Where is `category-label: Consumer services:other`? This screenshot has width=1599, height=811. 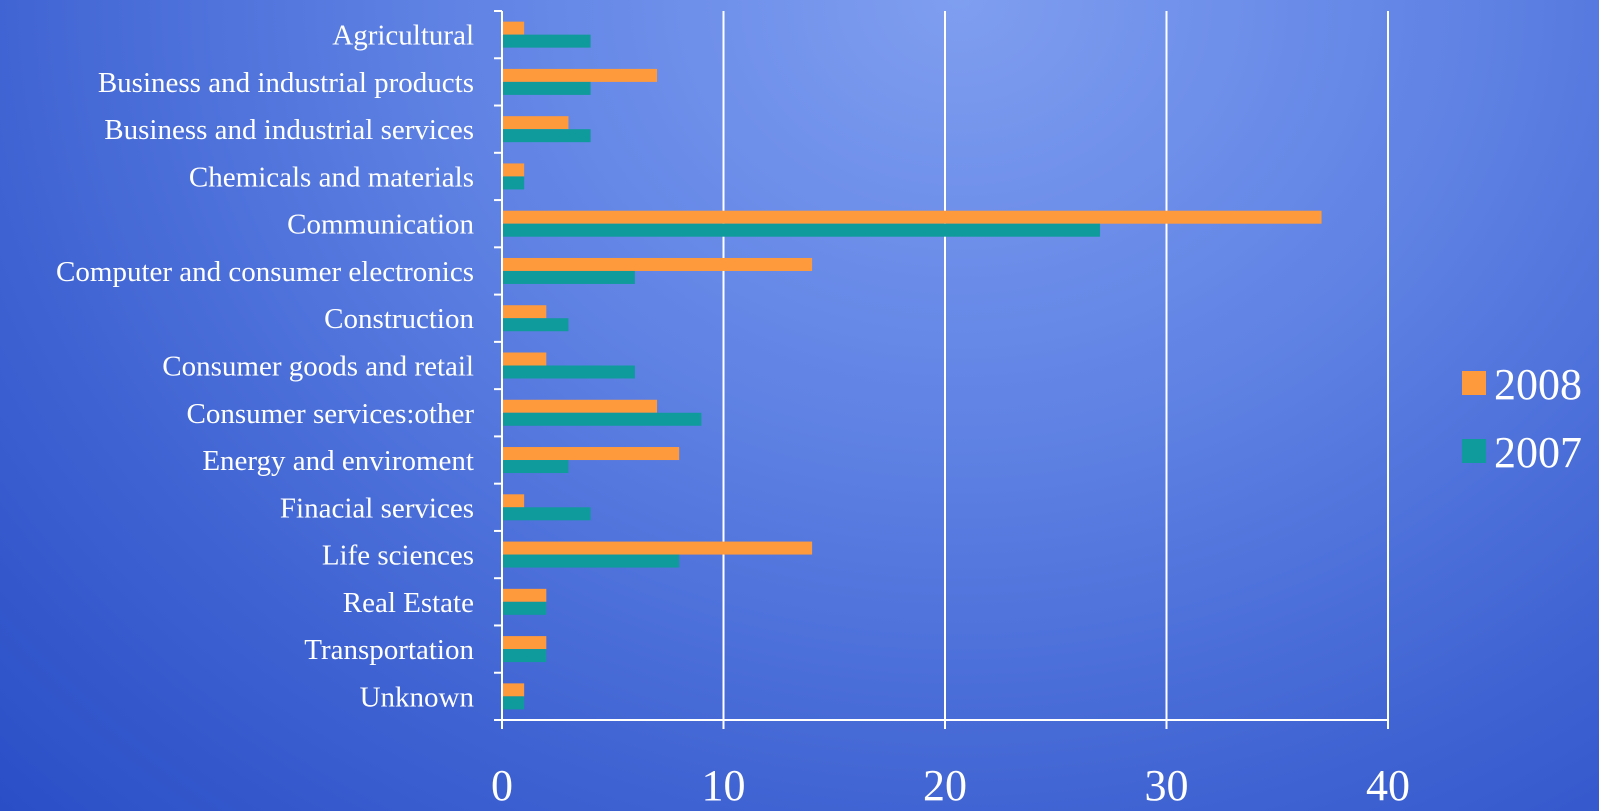
category-label: Consumer services:other is located at coordinates (330, 414).